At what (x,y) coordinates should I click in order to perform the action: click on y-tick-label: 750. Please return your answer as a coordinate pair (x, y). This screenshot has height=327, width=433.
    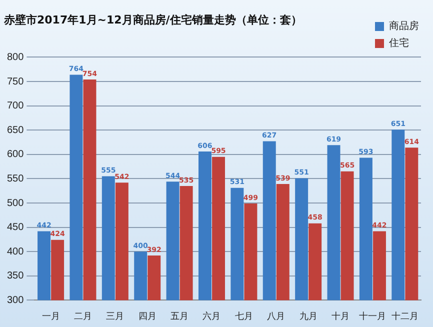
    Looking at the image, I should click on (15, 82).